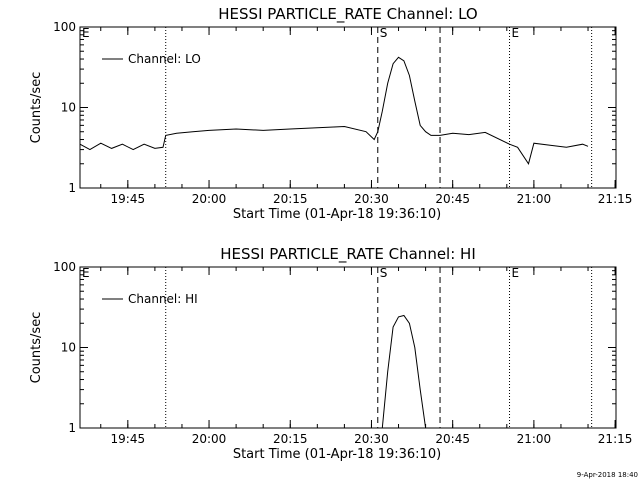  What do you see at coordinates (607, 475) in the screenshot?
I see `timestamp: 9-Apr-2018 18:40` at bounding box center [607, 475].